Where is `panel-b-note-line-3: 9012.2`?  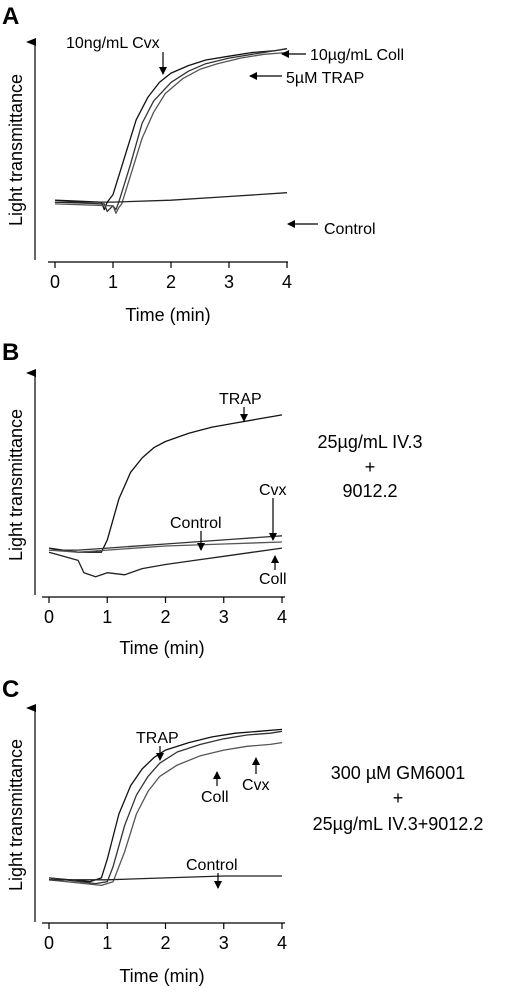 panel-b-note-line-3: 9012.2 is located at coordinates (369, 491).